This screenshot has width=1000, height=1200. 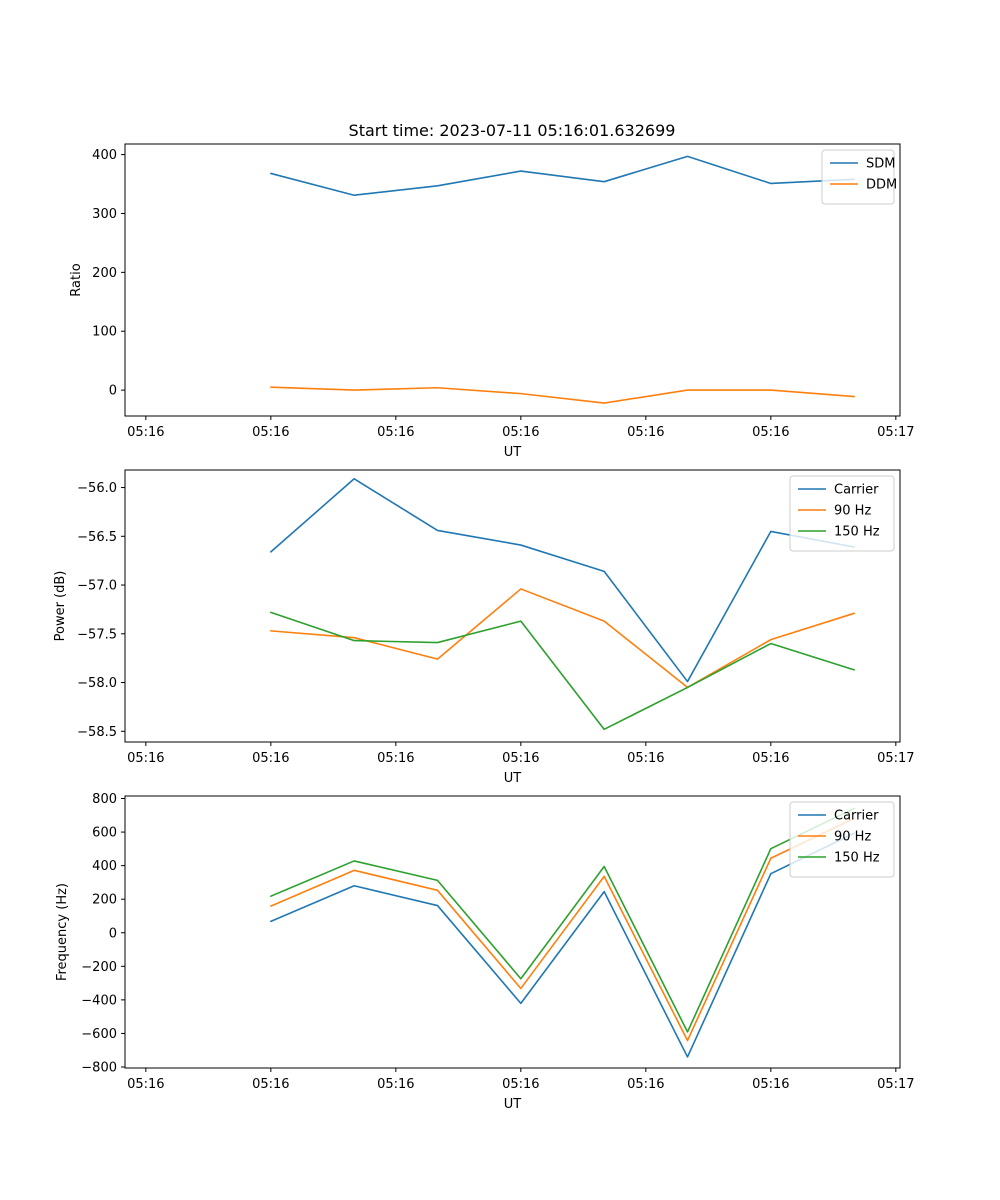 I want to click on legend-label-sdm: SDM, so click(x=880, y=164).